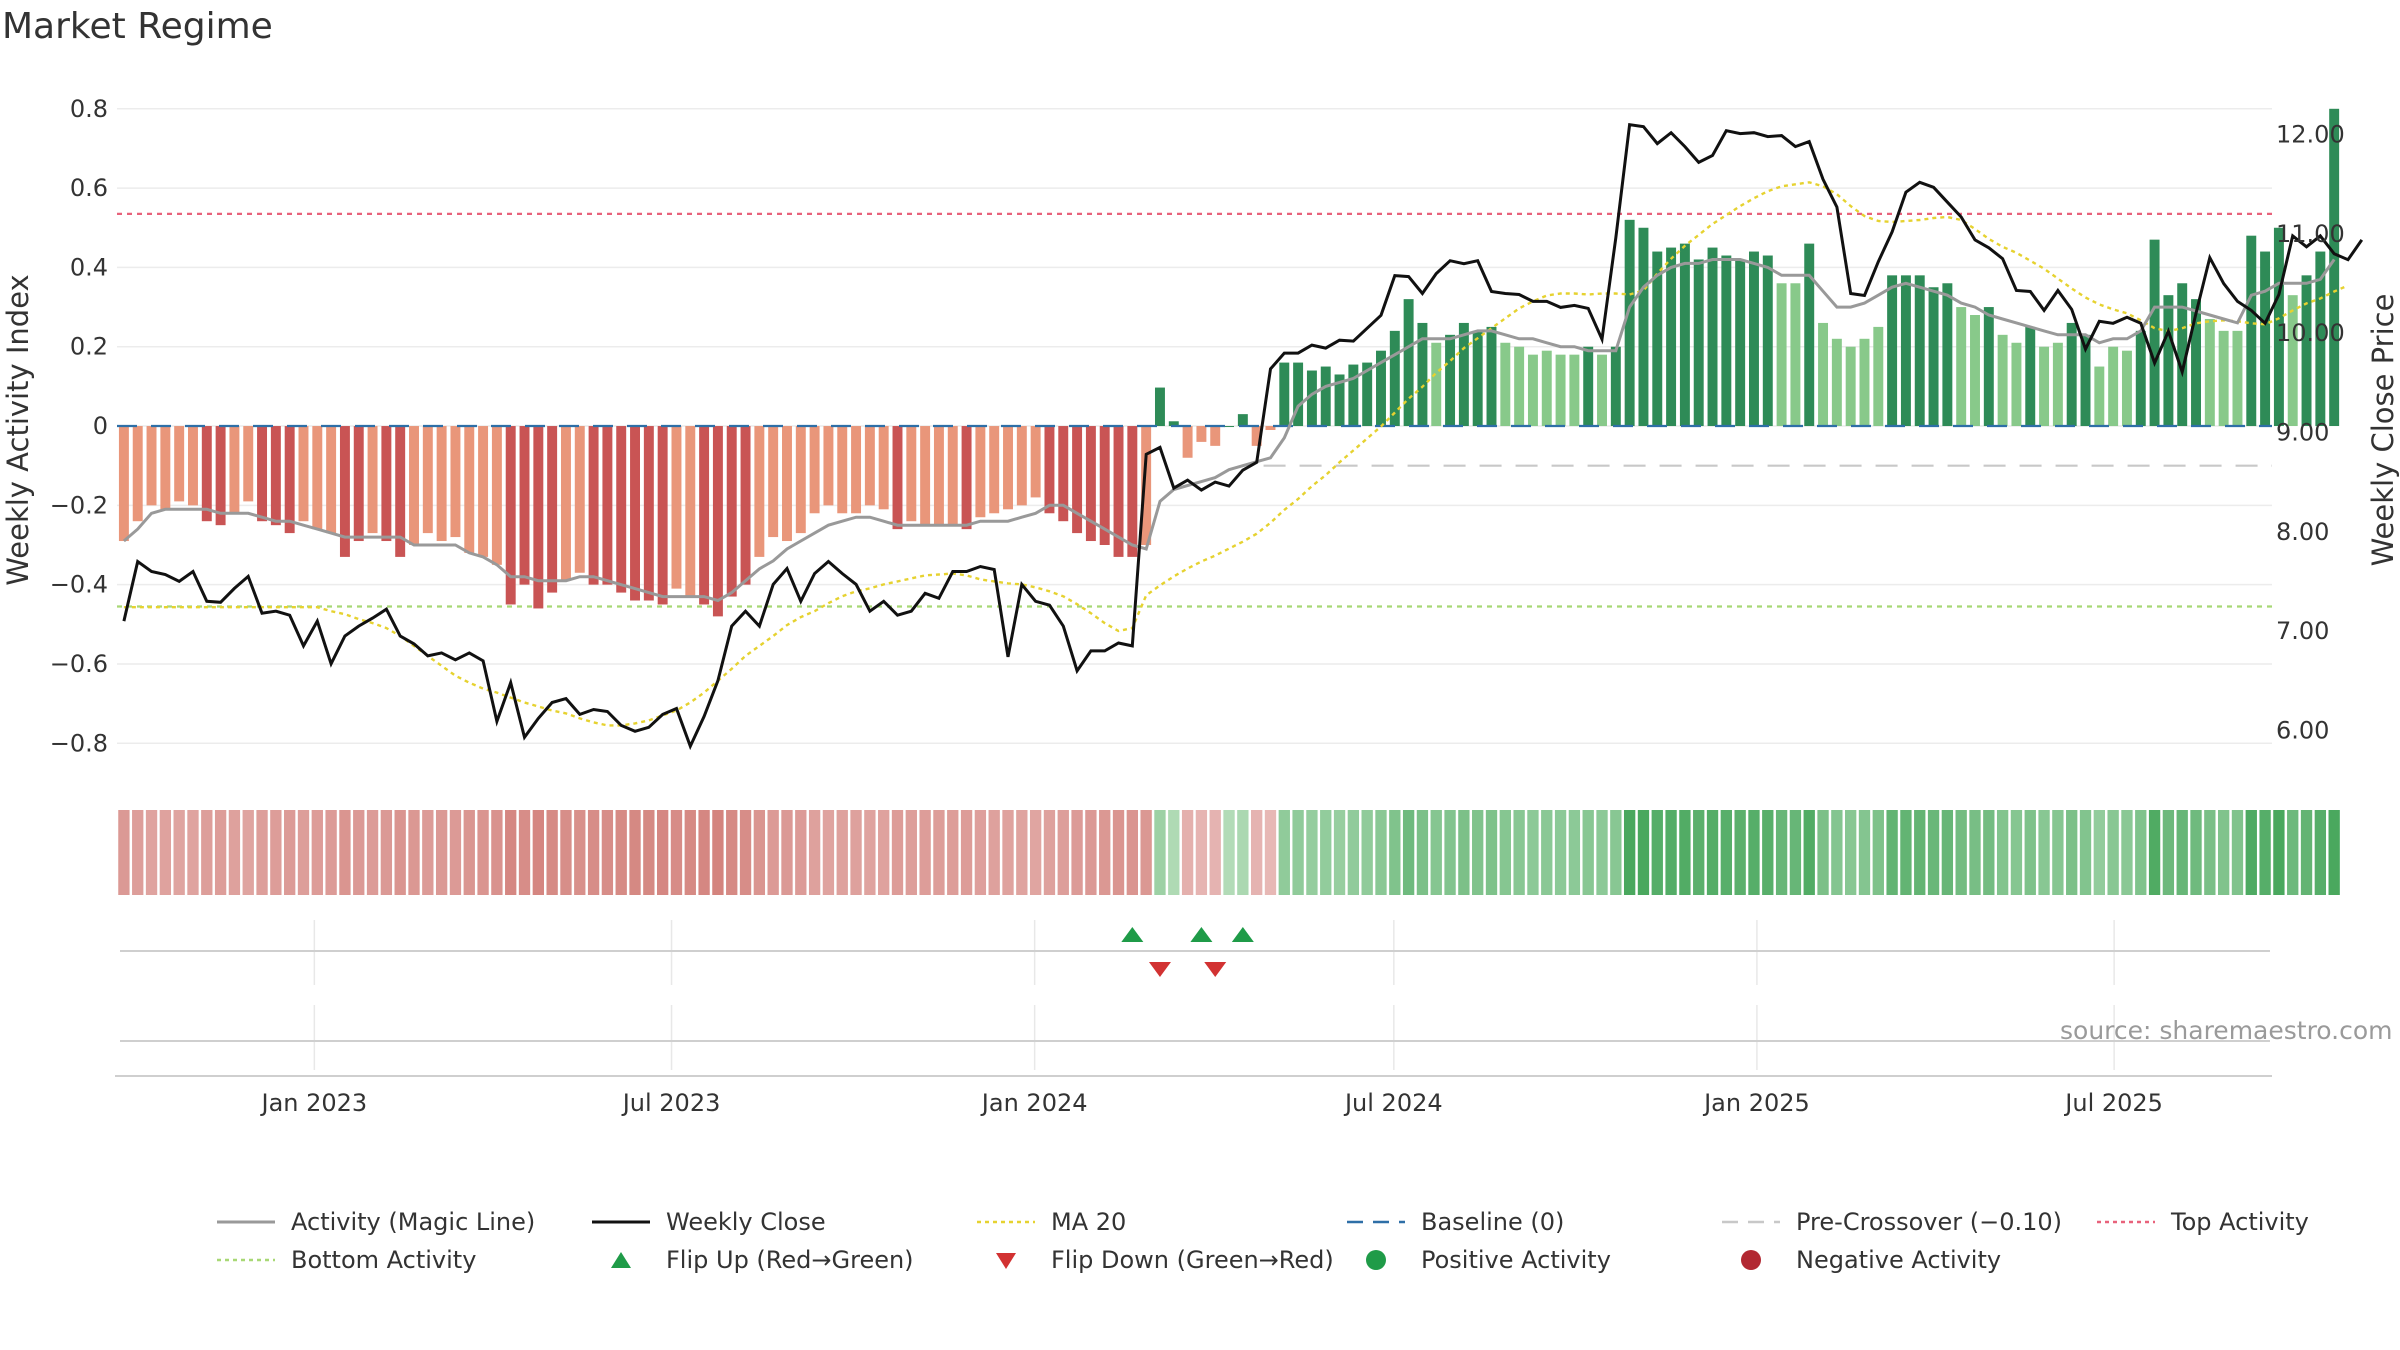 The height and width of the screenshot is (1350, 2400). What do you see at coordinates (375, 1222) in the screenshot?
I see `legend-item-activity-magic-line: Activity (Magic Line)` at bounding box center [375, 1222].